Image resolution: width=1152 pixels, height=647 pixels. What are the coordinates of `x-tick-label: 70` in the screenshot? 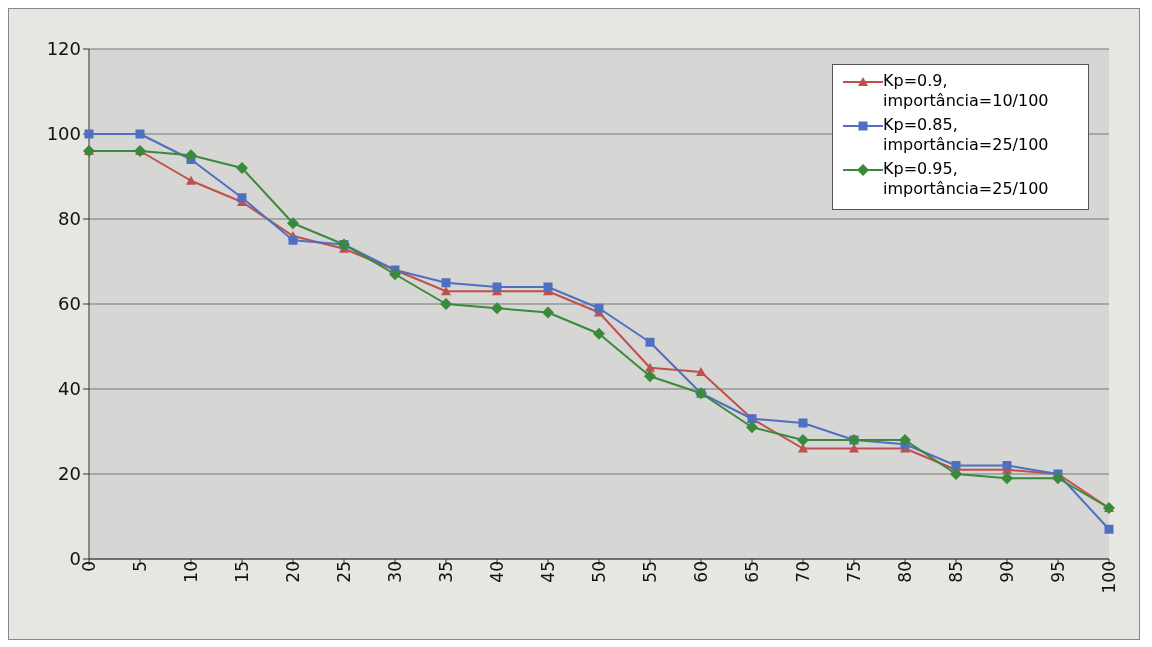 It's located at (803, 572).